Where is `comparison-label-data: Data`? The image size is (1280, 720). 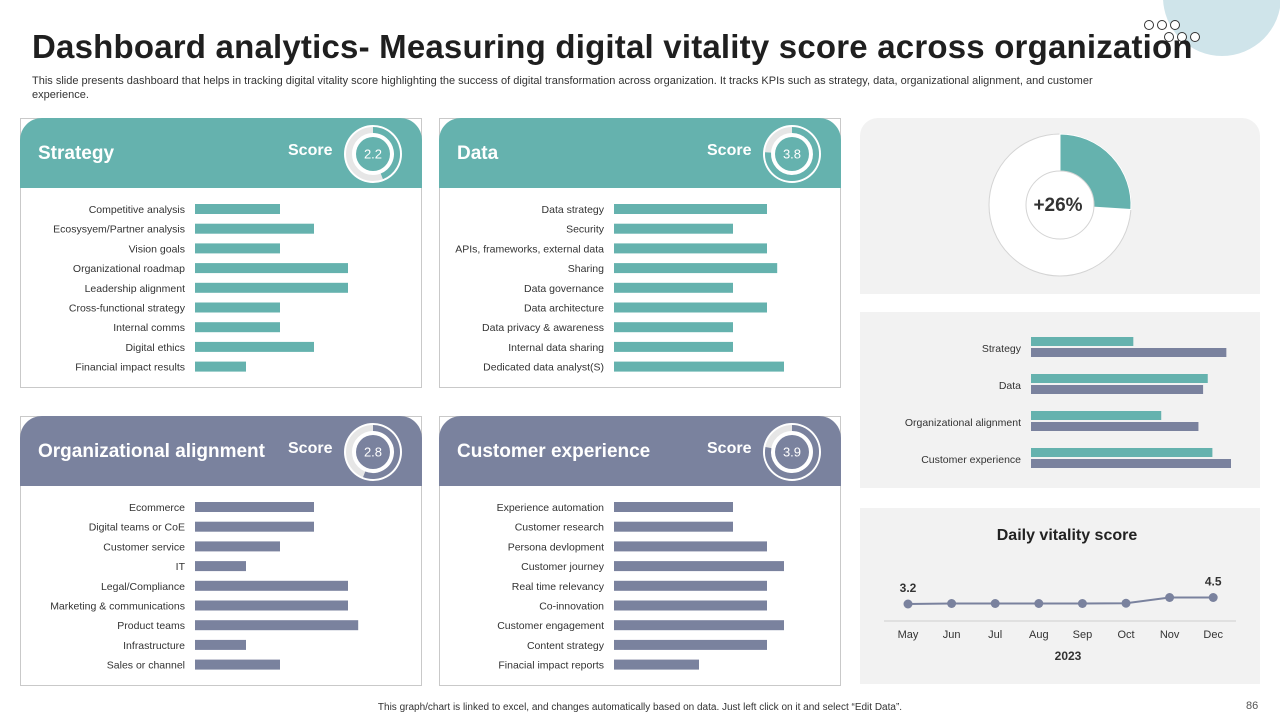
comparison-label-data: Data is located at coordinates (1010, 386).